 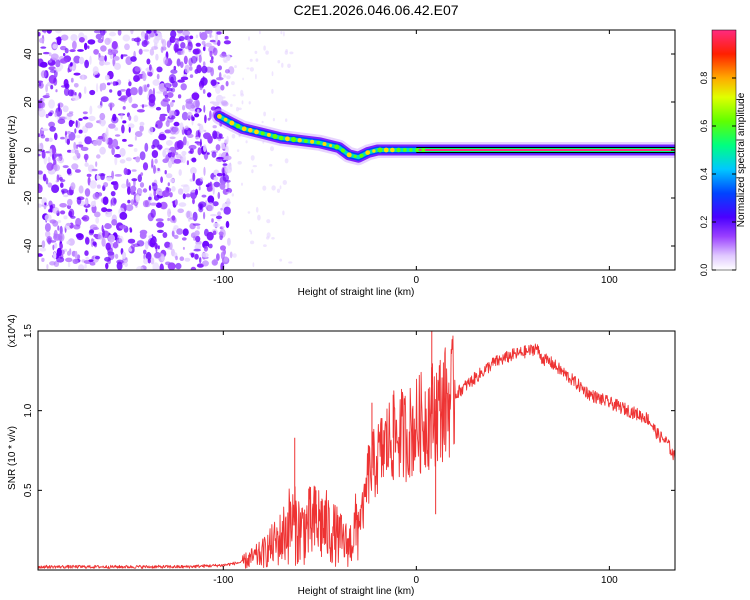 I want to click on y-tick-label: 20, so click(x=28, y=102).